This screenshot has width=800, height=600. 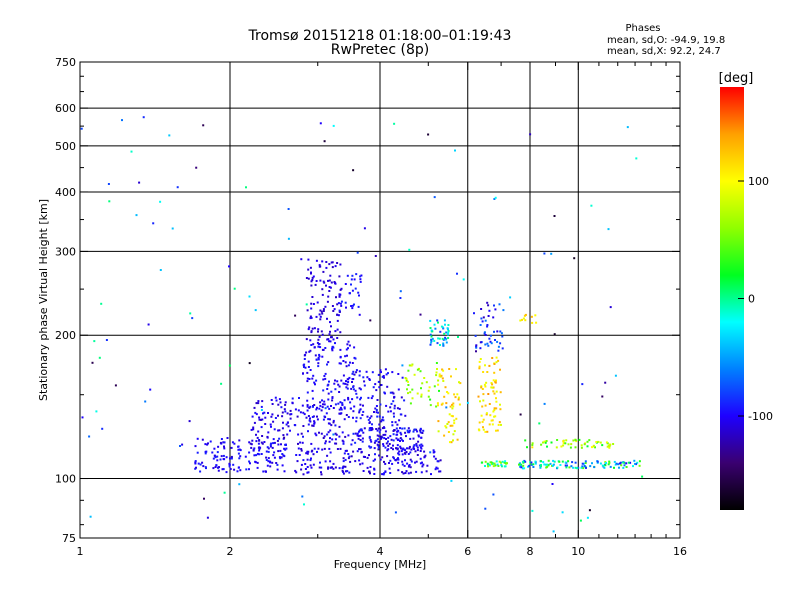 What do you see at coordinates (65, 192) in the screenshot?
I see `y-tick-label: 400` at bounding box center [65, 192].